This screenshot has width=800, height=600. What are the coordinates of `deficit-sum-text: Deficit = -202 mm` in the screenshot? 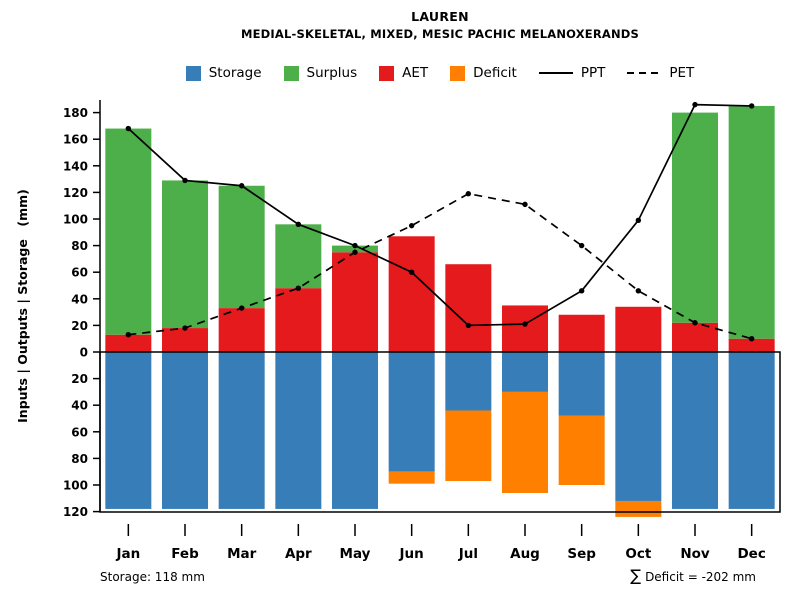 It's located at (700, 577).